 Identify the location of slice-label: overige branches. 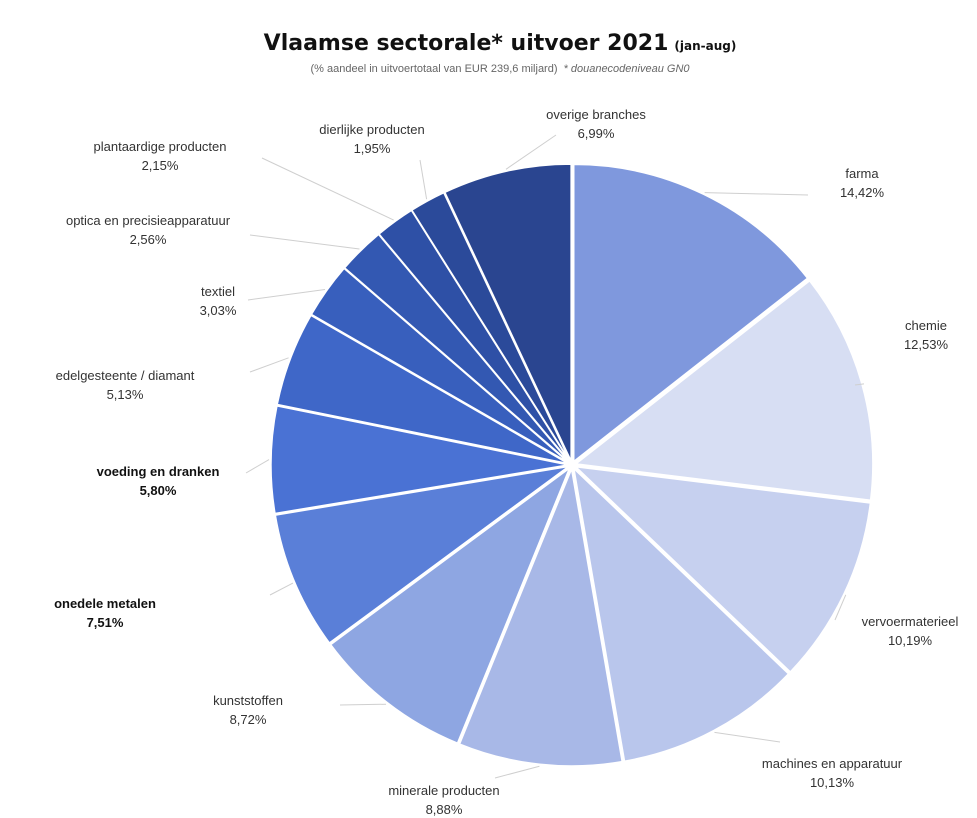
(596, 114).